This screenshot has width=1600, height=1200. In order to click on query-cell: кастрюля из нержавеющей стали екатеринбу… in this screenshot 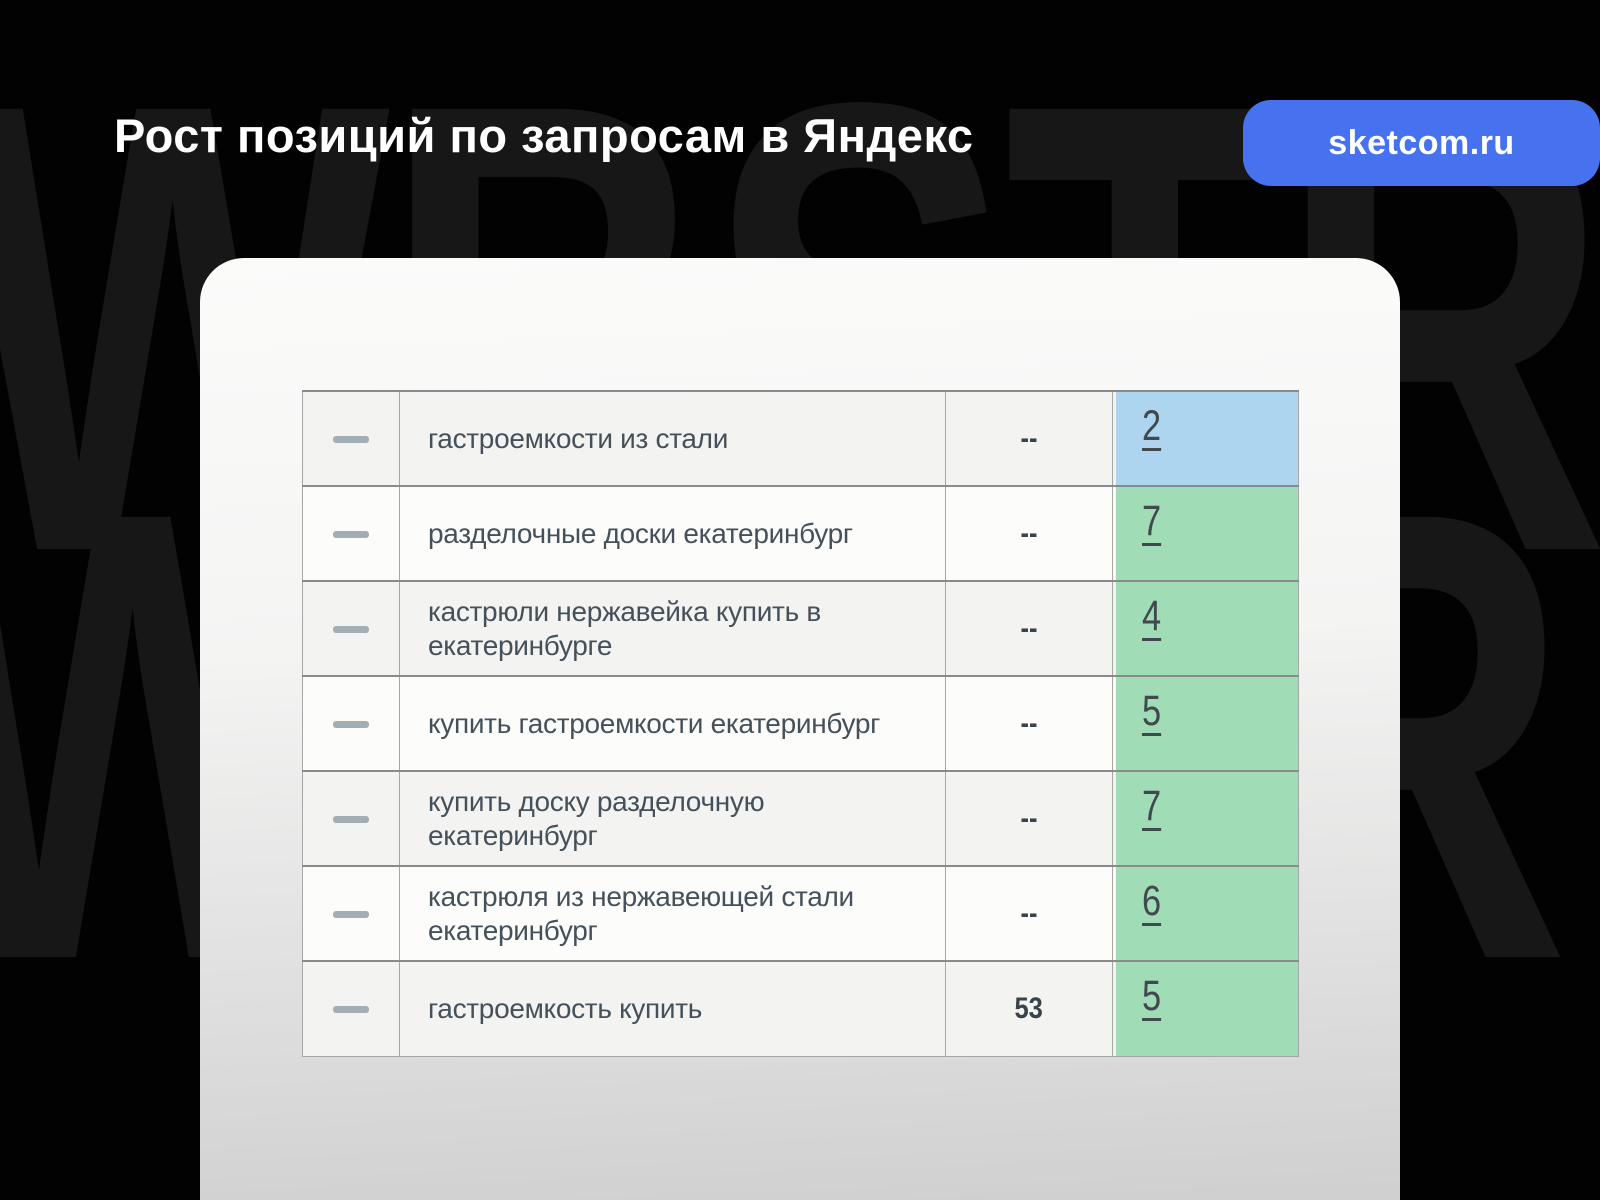, I will do `click(672, 913)`.